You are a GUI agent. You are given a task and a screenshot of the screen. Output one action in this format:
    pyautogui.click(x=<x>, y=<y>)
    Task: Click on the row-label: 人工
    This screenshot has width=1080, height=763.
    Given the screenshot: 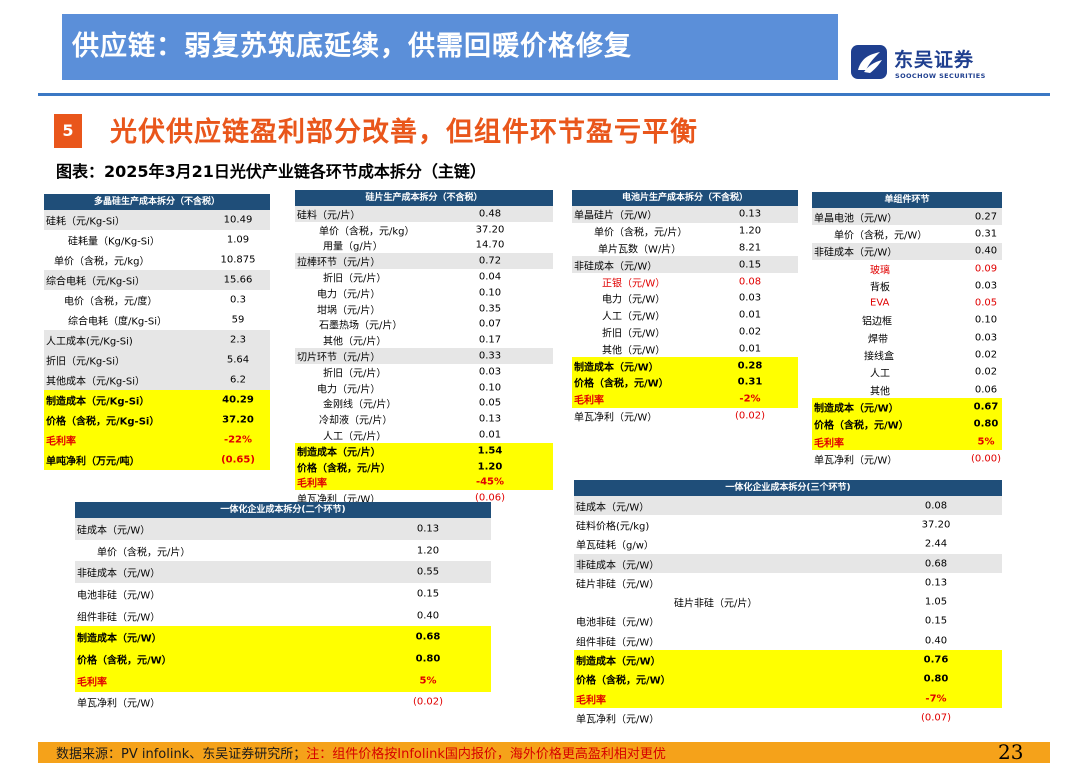 What is the action you would take?
    pyautogui.click(x=880, y=374)
    